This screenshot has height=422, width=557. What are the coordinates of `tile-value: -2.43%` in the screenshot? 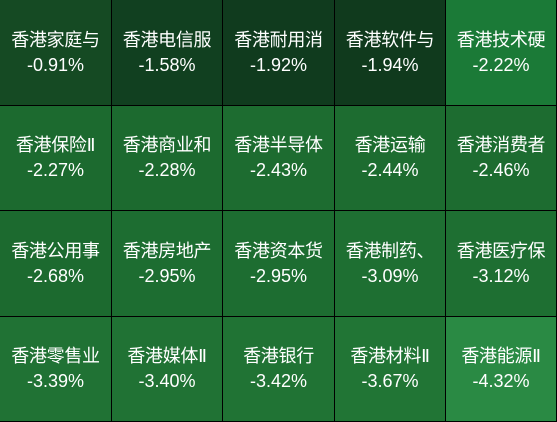 It's located at (278, 170).